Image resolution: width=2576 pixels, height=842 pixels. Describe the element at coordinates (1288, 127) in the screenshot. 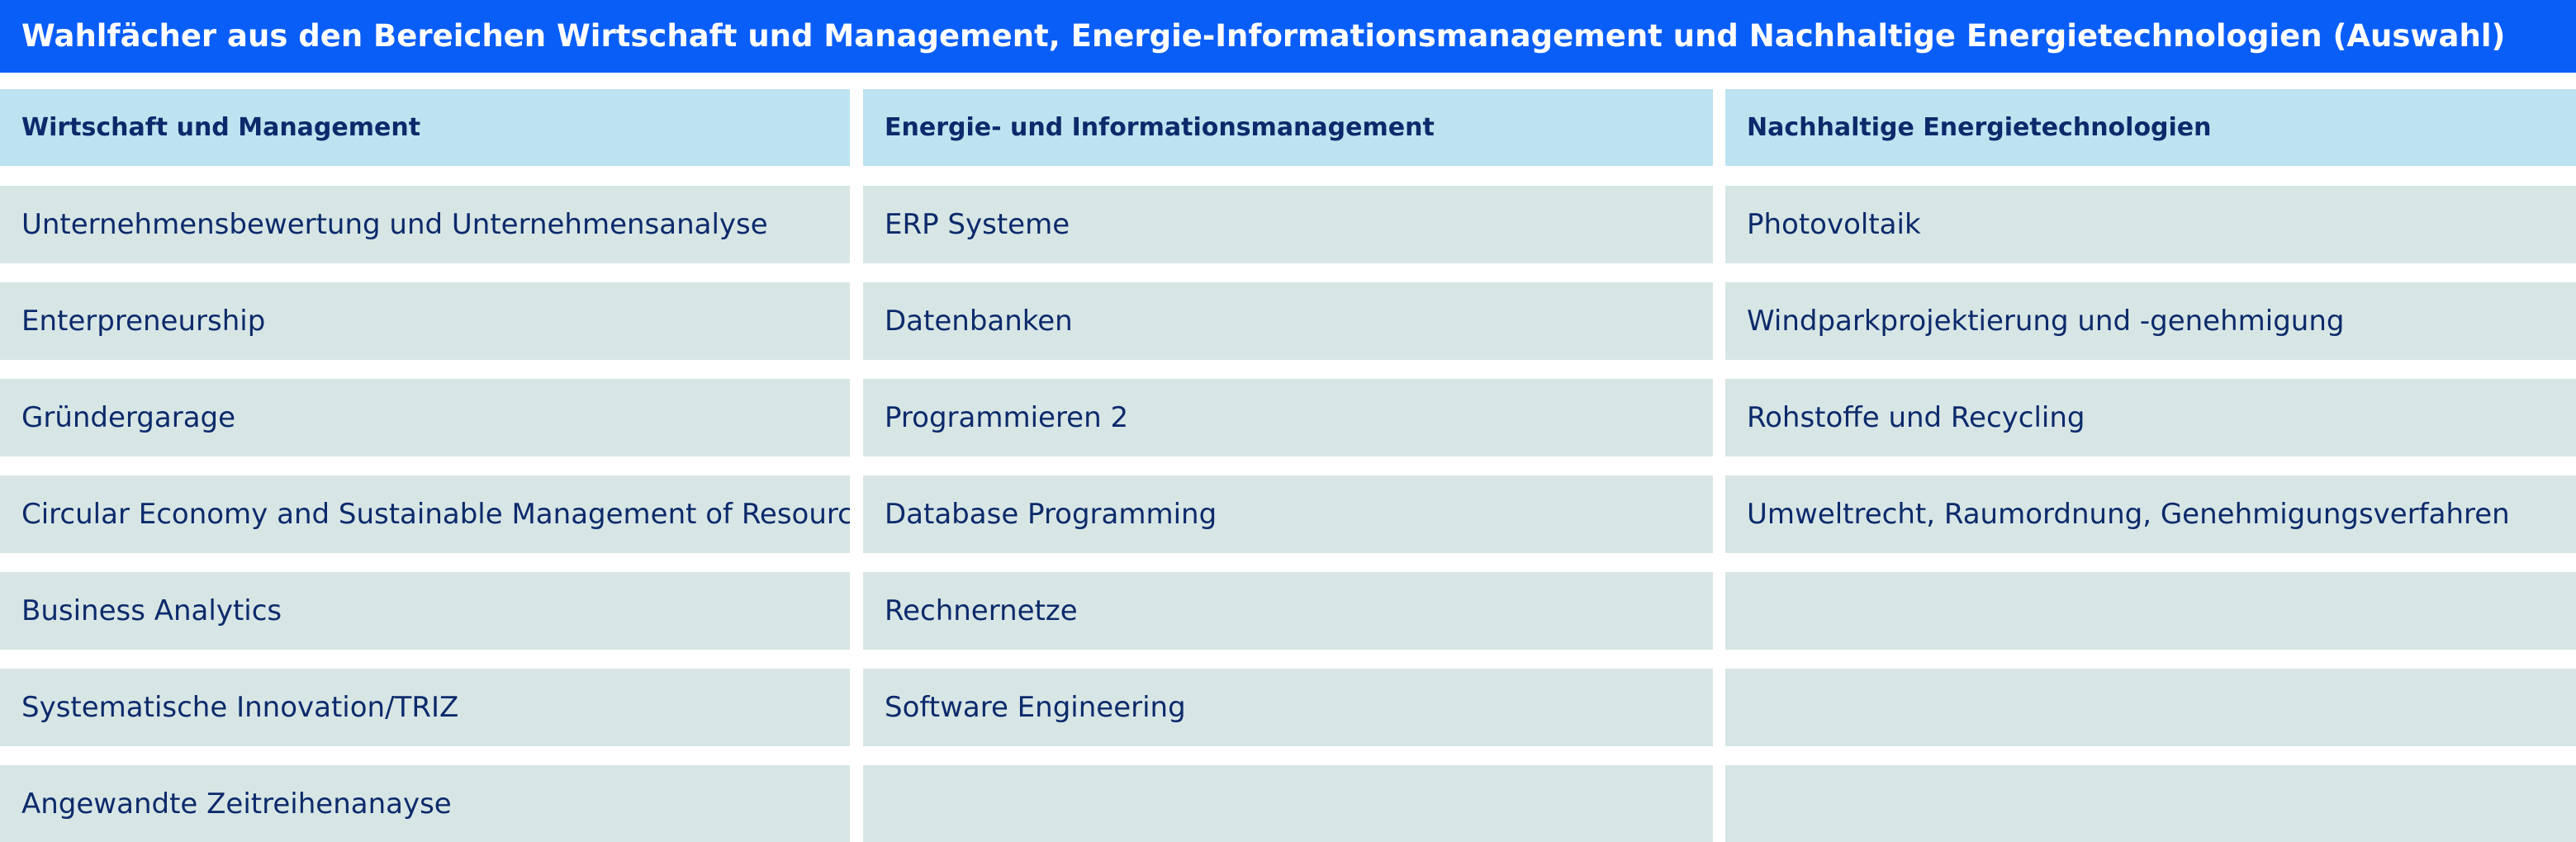

I see `column-header-energie-informationsmanagement: Energie- und Informationsmanagement` at that location.